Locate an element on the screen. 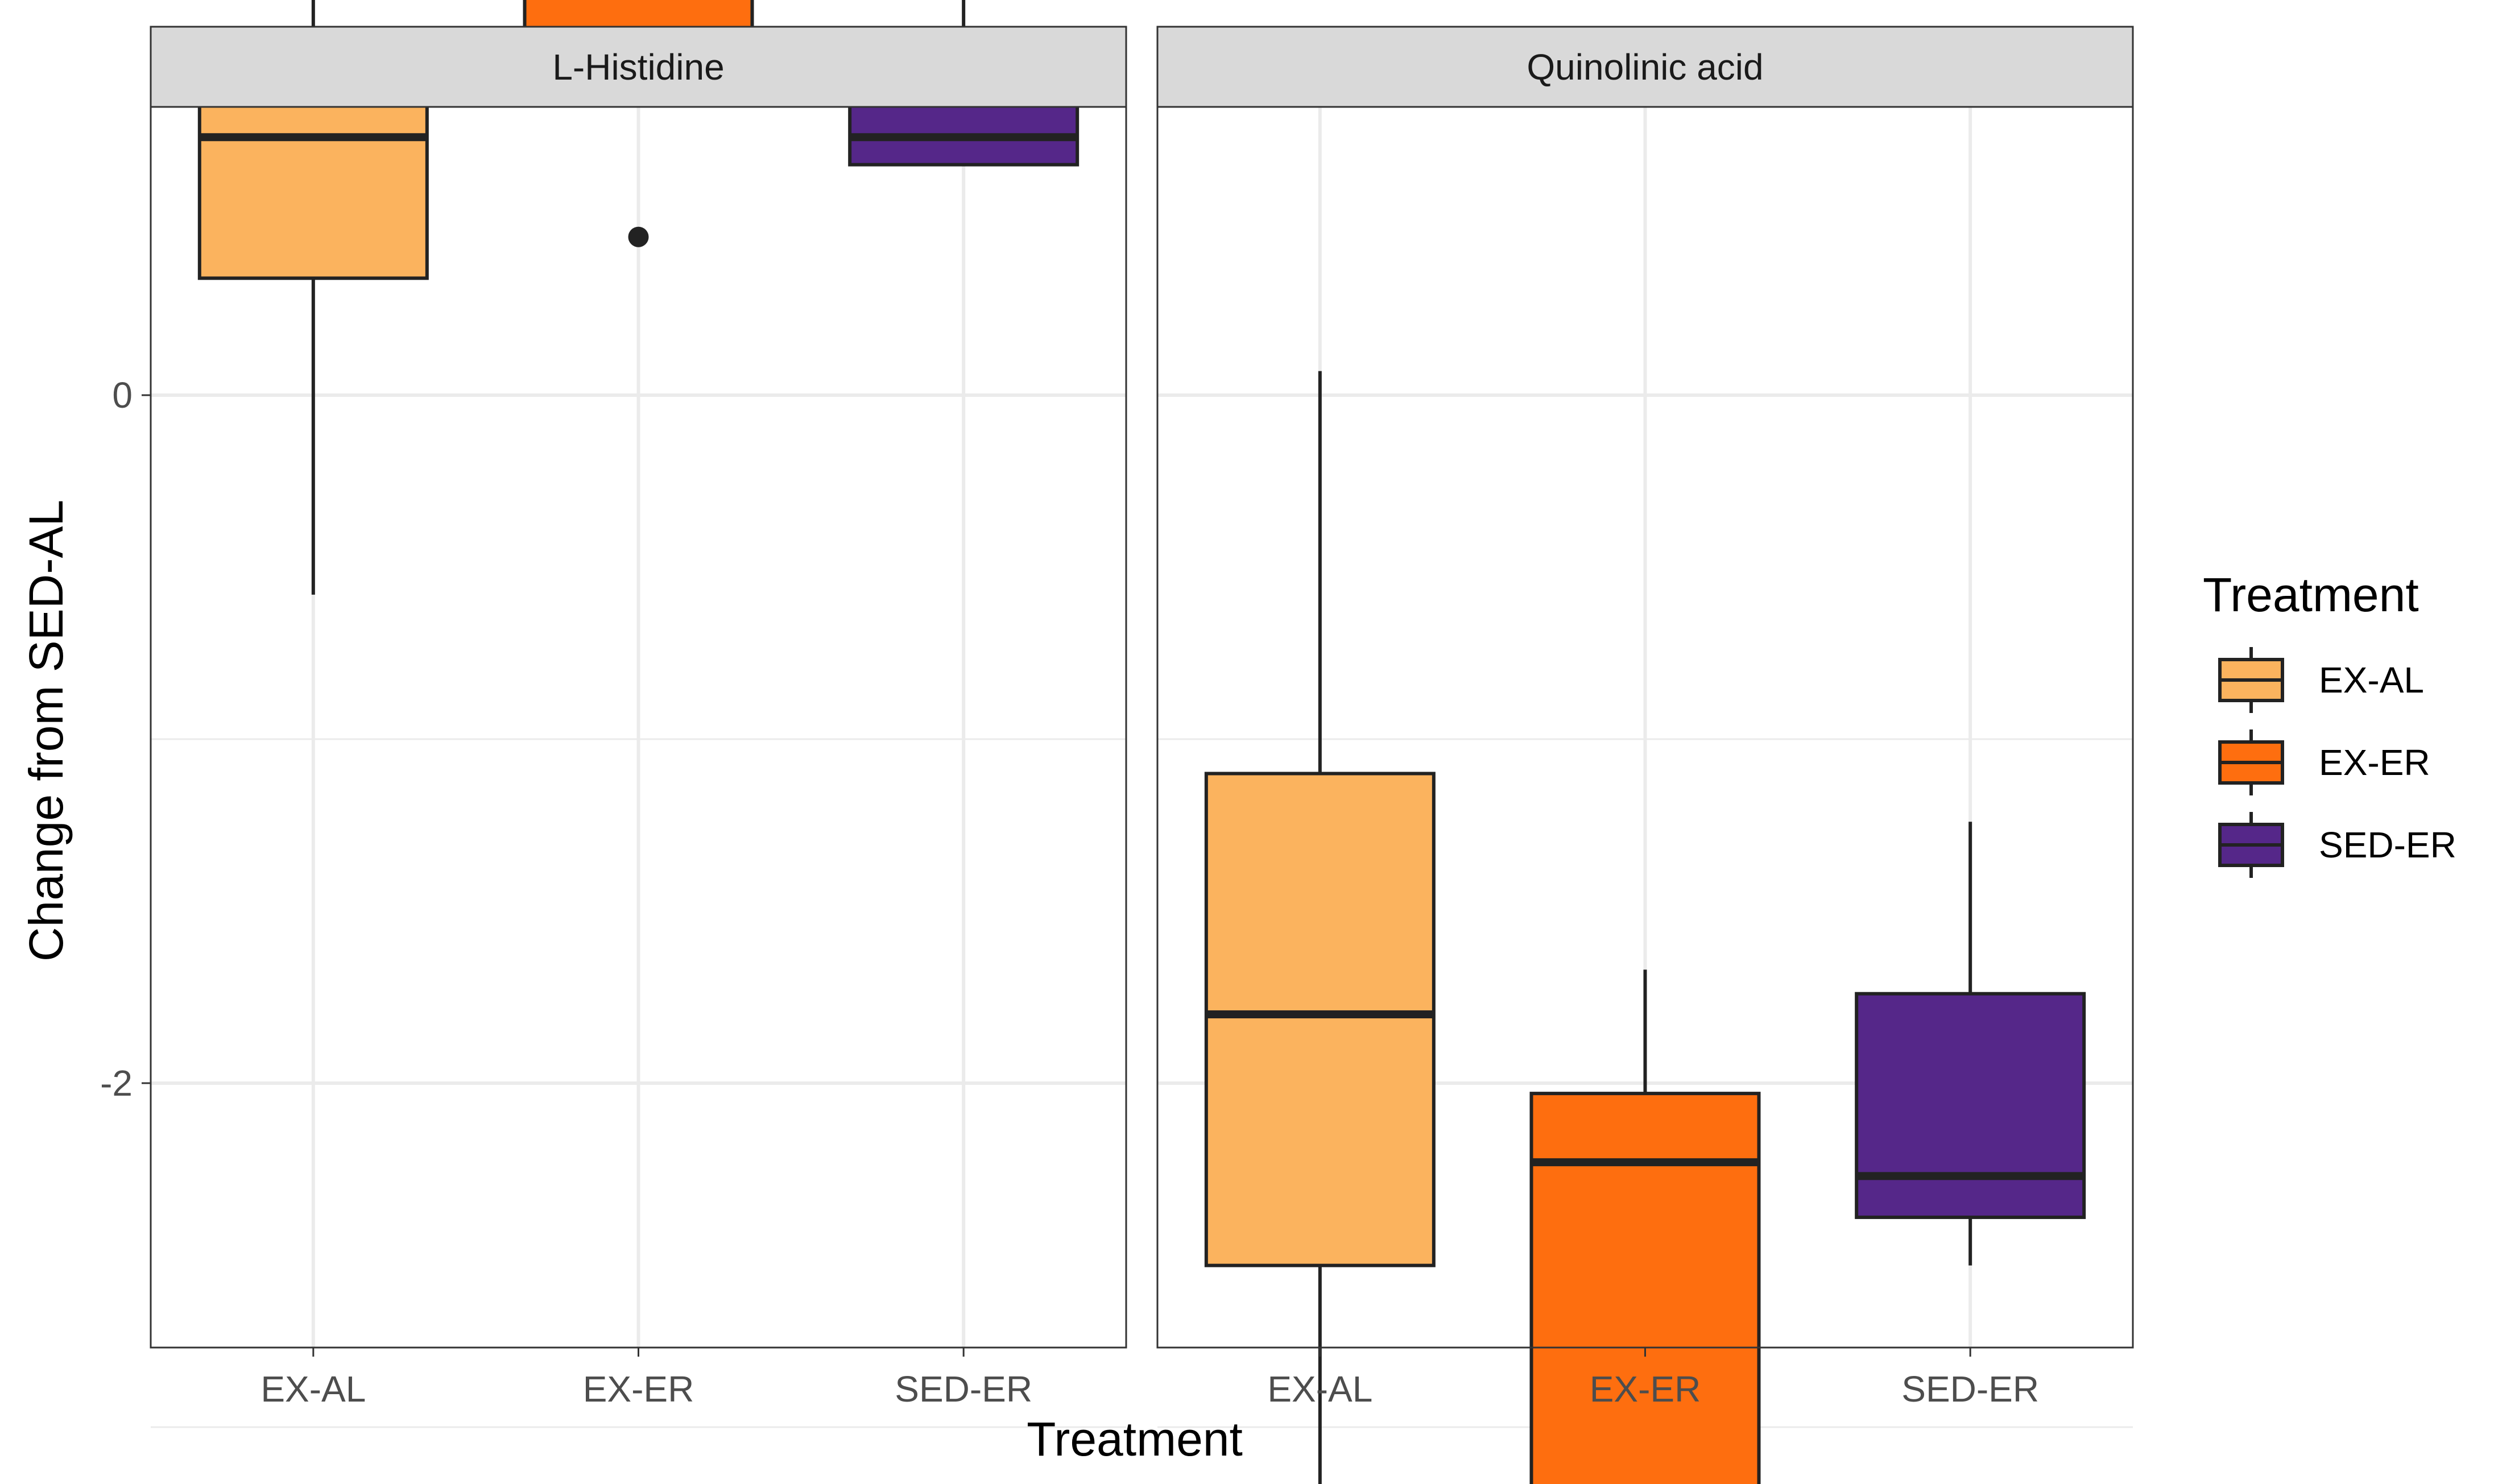  box-sed-er is located at coordinates (1970, 1044).